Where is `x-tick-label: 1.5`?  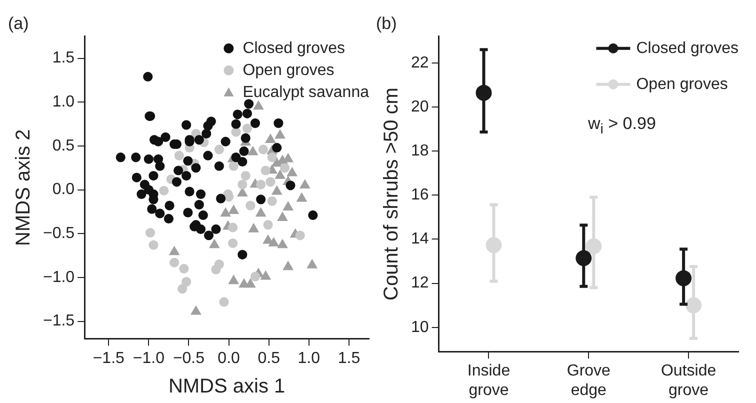
x-tick-label: 1.5 is located at coordinates (349, 358).